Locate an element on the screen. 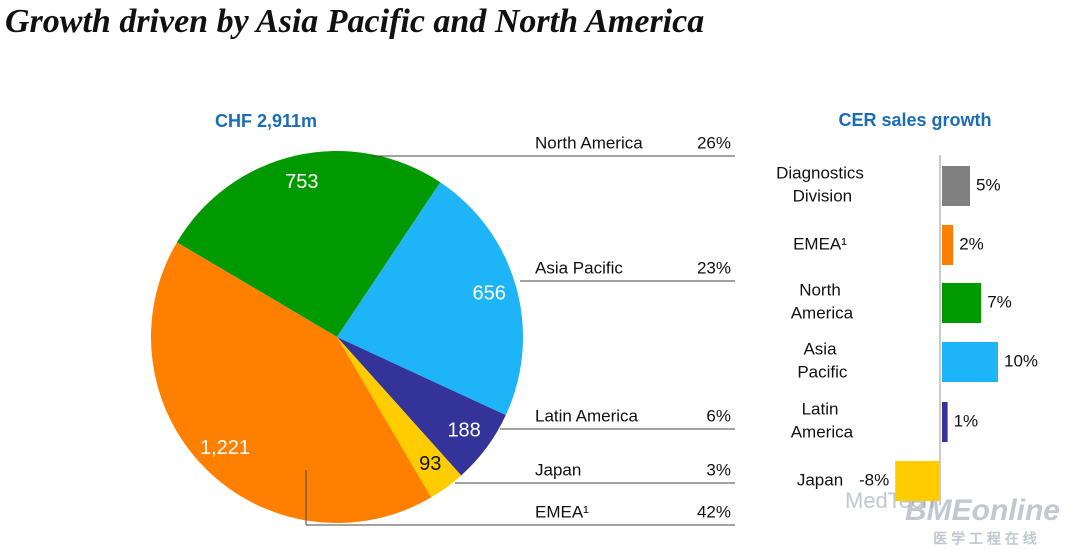  slice-label: 753 is located at coordinates (301, 182).